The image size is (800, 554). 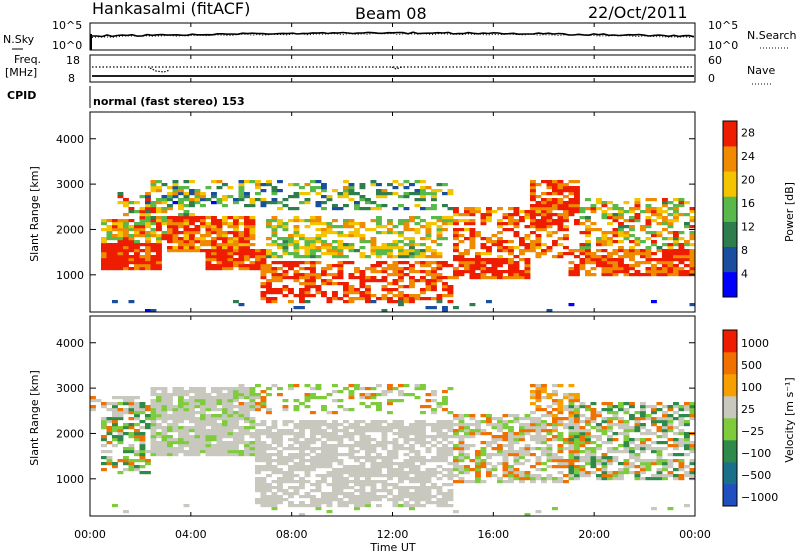 I want to click on x-tick-label: 08:00, so click(x=292, y=534).